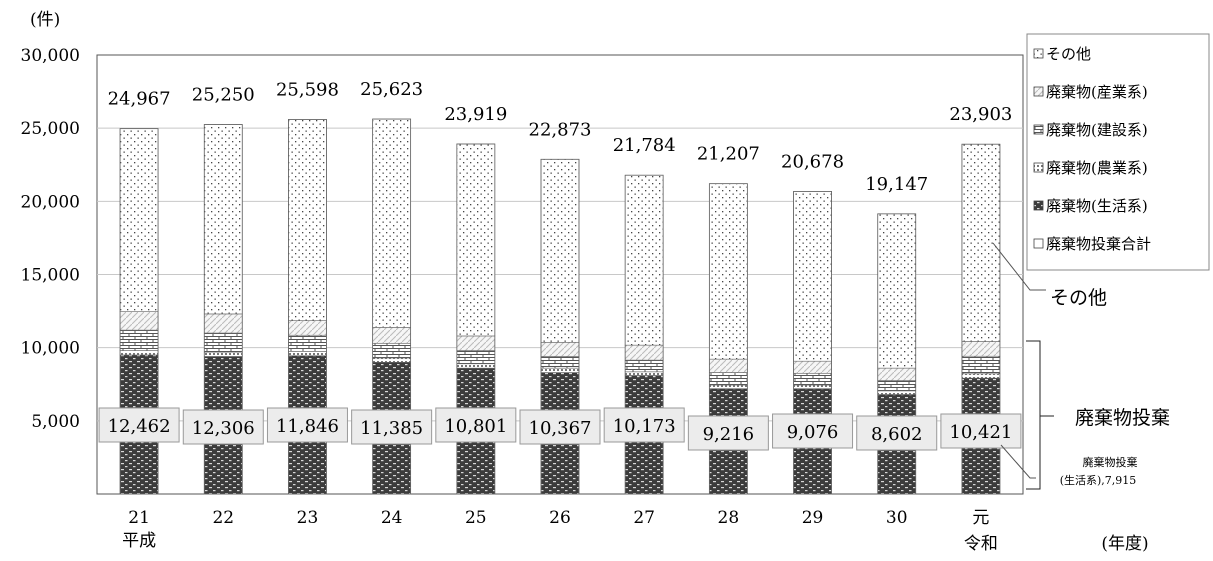  Describe the element at coordinates (45, 20) in the screenshot. I see `y-unit-label: (件)` at that location.